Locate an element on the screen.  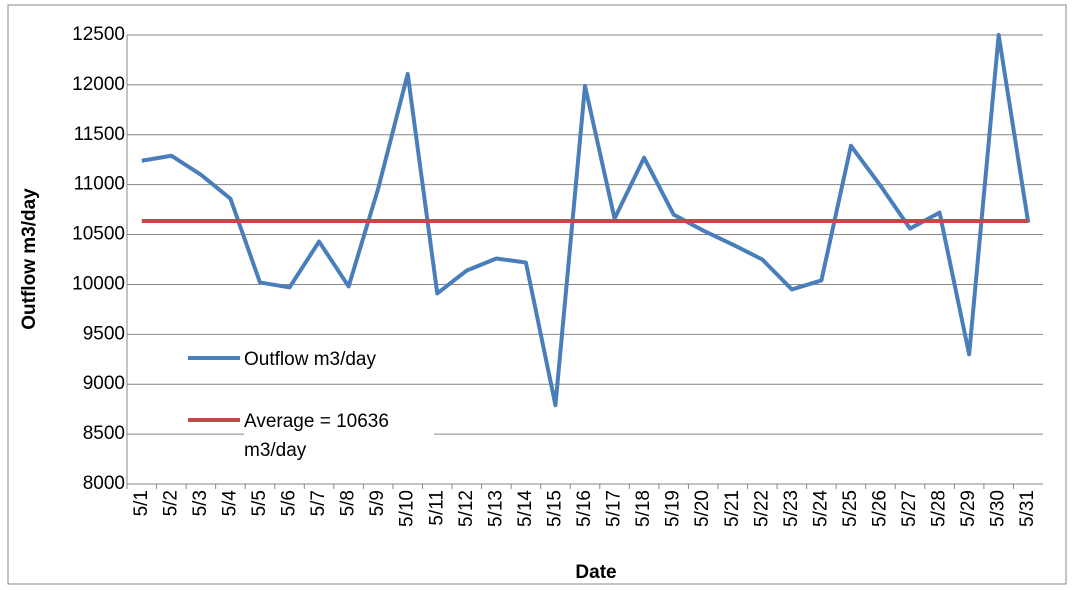
x-tick-label: 5/20 is located at coordinates (702, 508).